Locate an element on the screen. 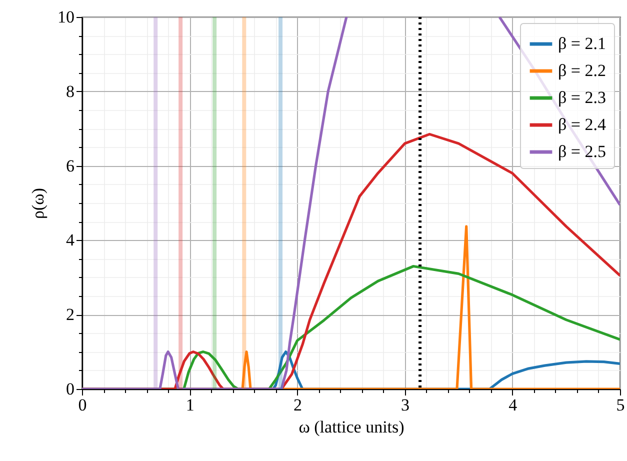 The width and height of the screenshot is (627, 461). y-tick-label: 0 is located at coordinates (70, 389).